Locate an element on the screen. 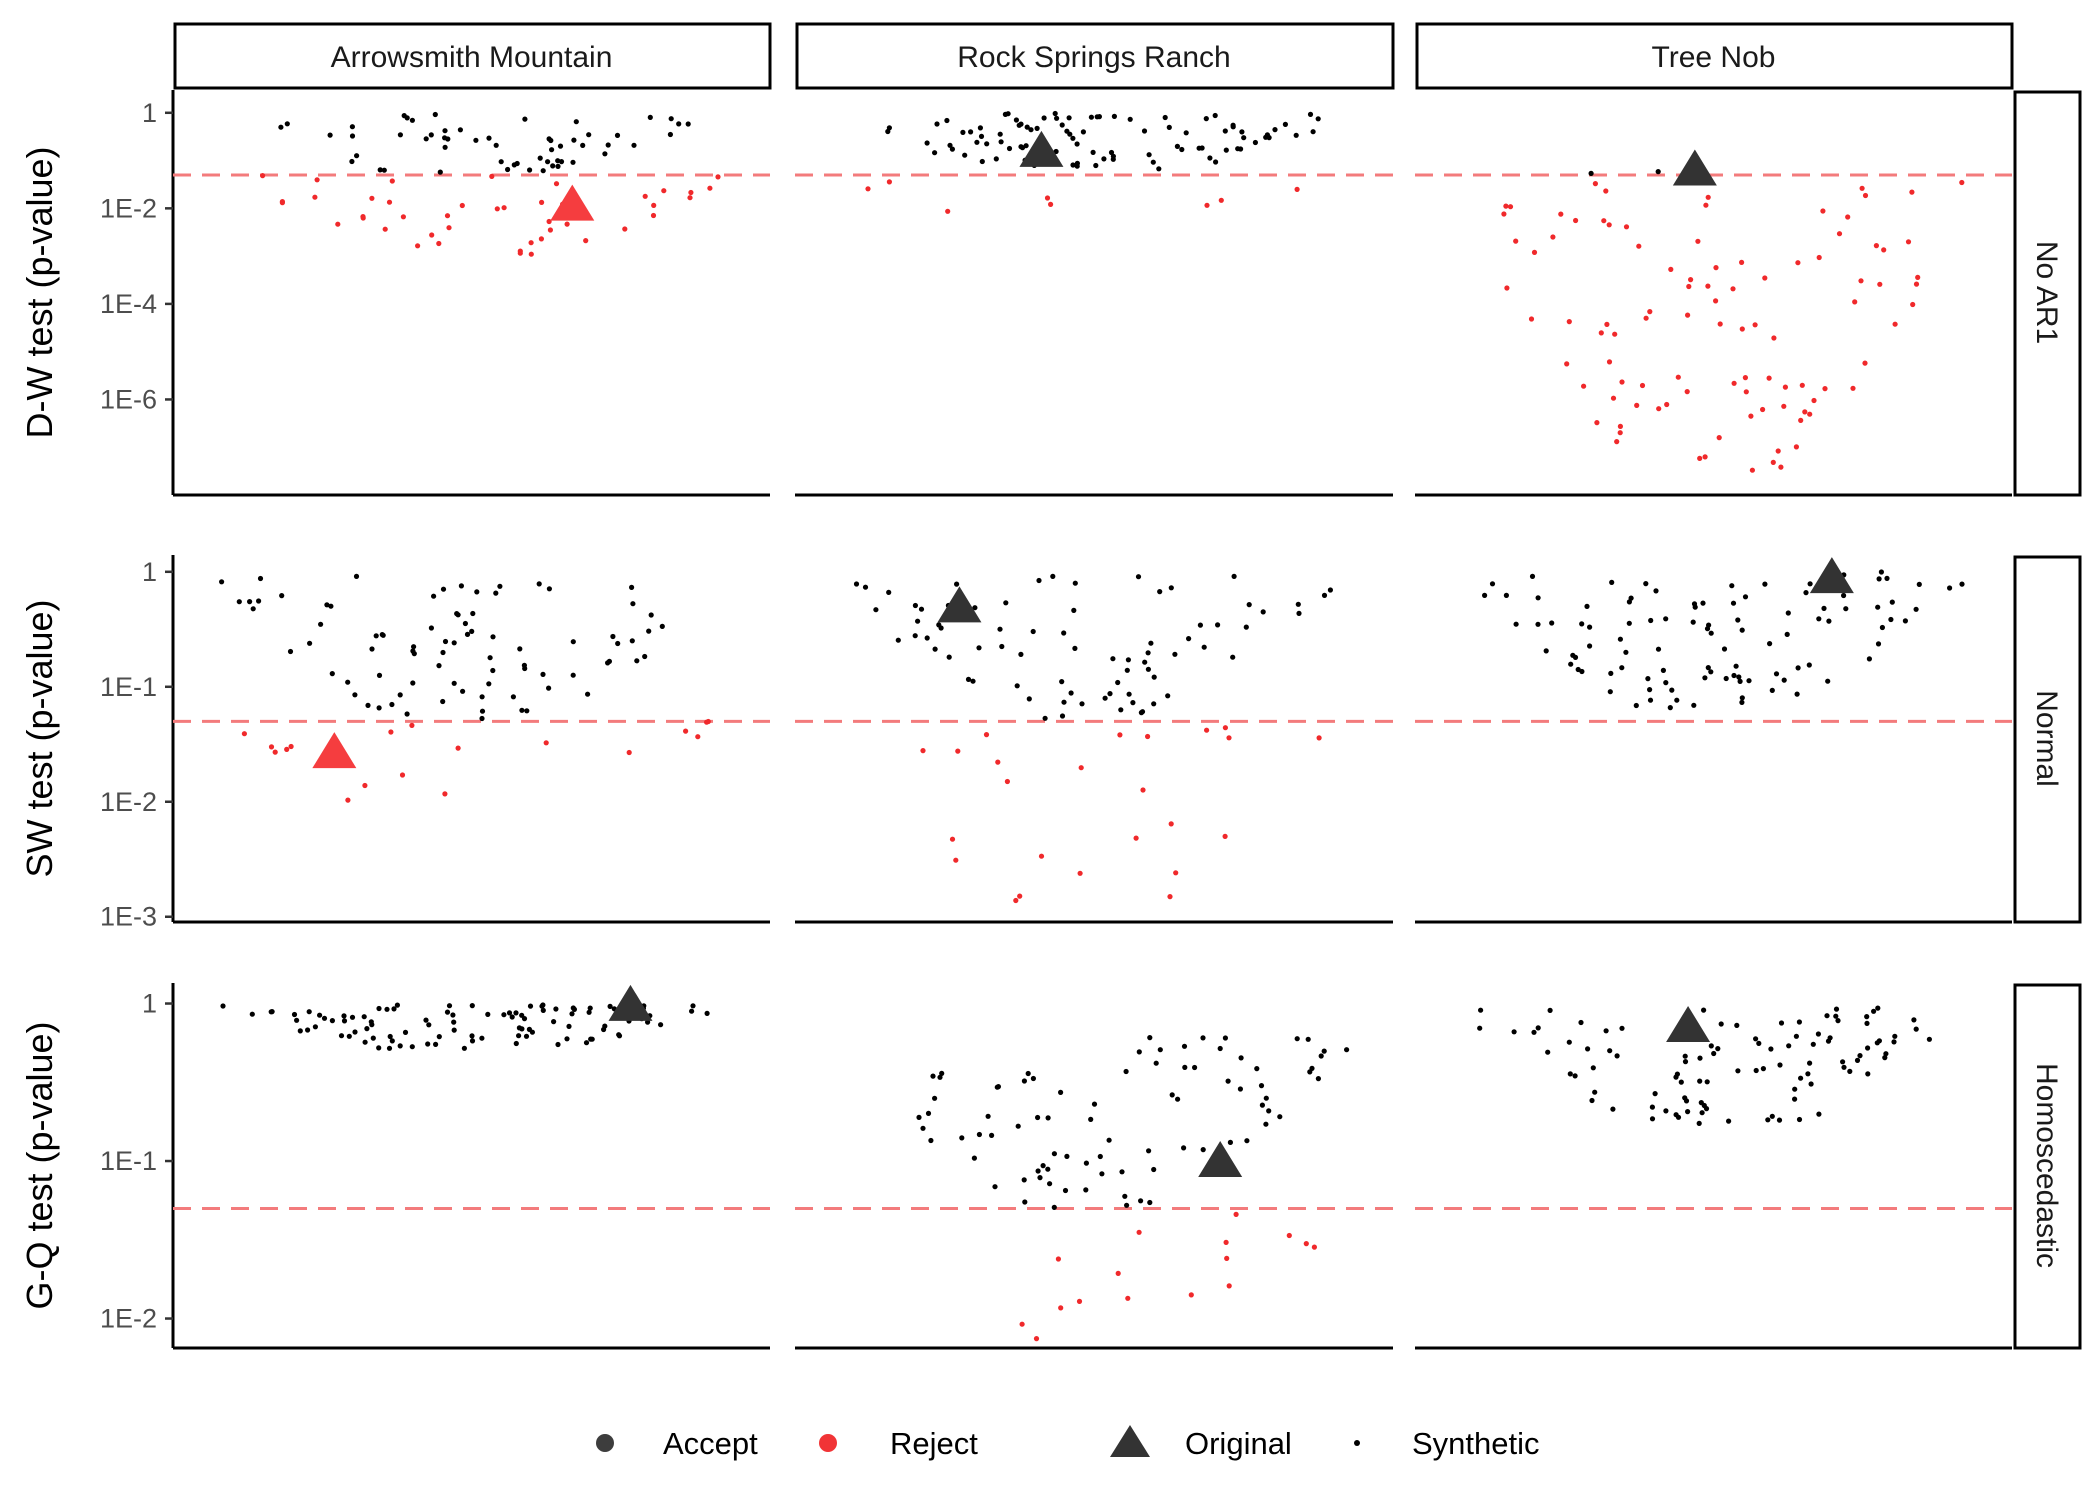 The height and width of the screenshot is (1505, 2100). legend-label-synthetic: Synthetic is located at coordinates (1476, 1443).